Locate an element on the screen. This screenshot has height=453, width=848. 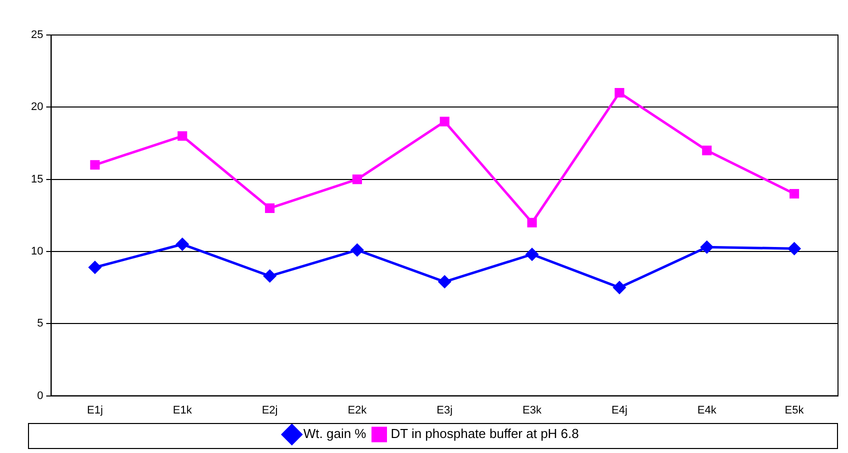
x-tick-label: E1k is located at coordinates (182, 410).